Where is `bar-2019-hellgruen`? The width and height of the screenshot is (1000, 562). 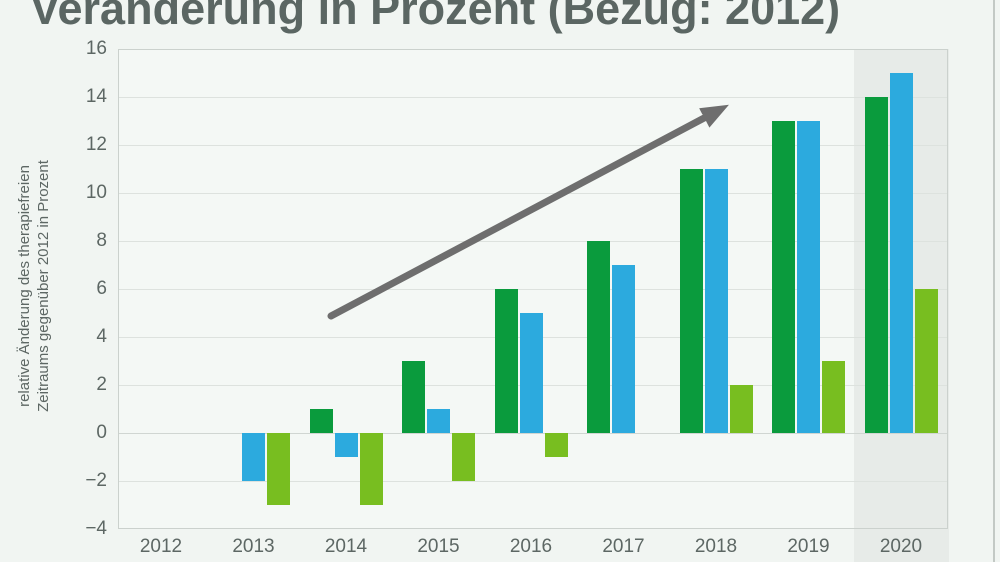 bar-2019-hellgruen is located at coordinates (833, 397).